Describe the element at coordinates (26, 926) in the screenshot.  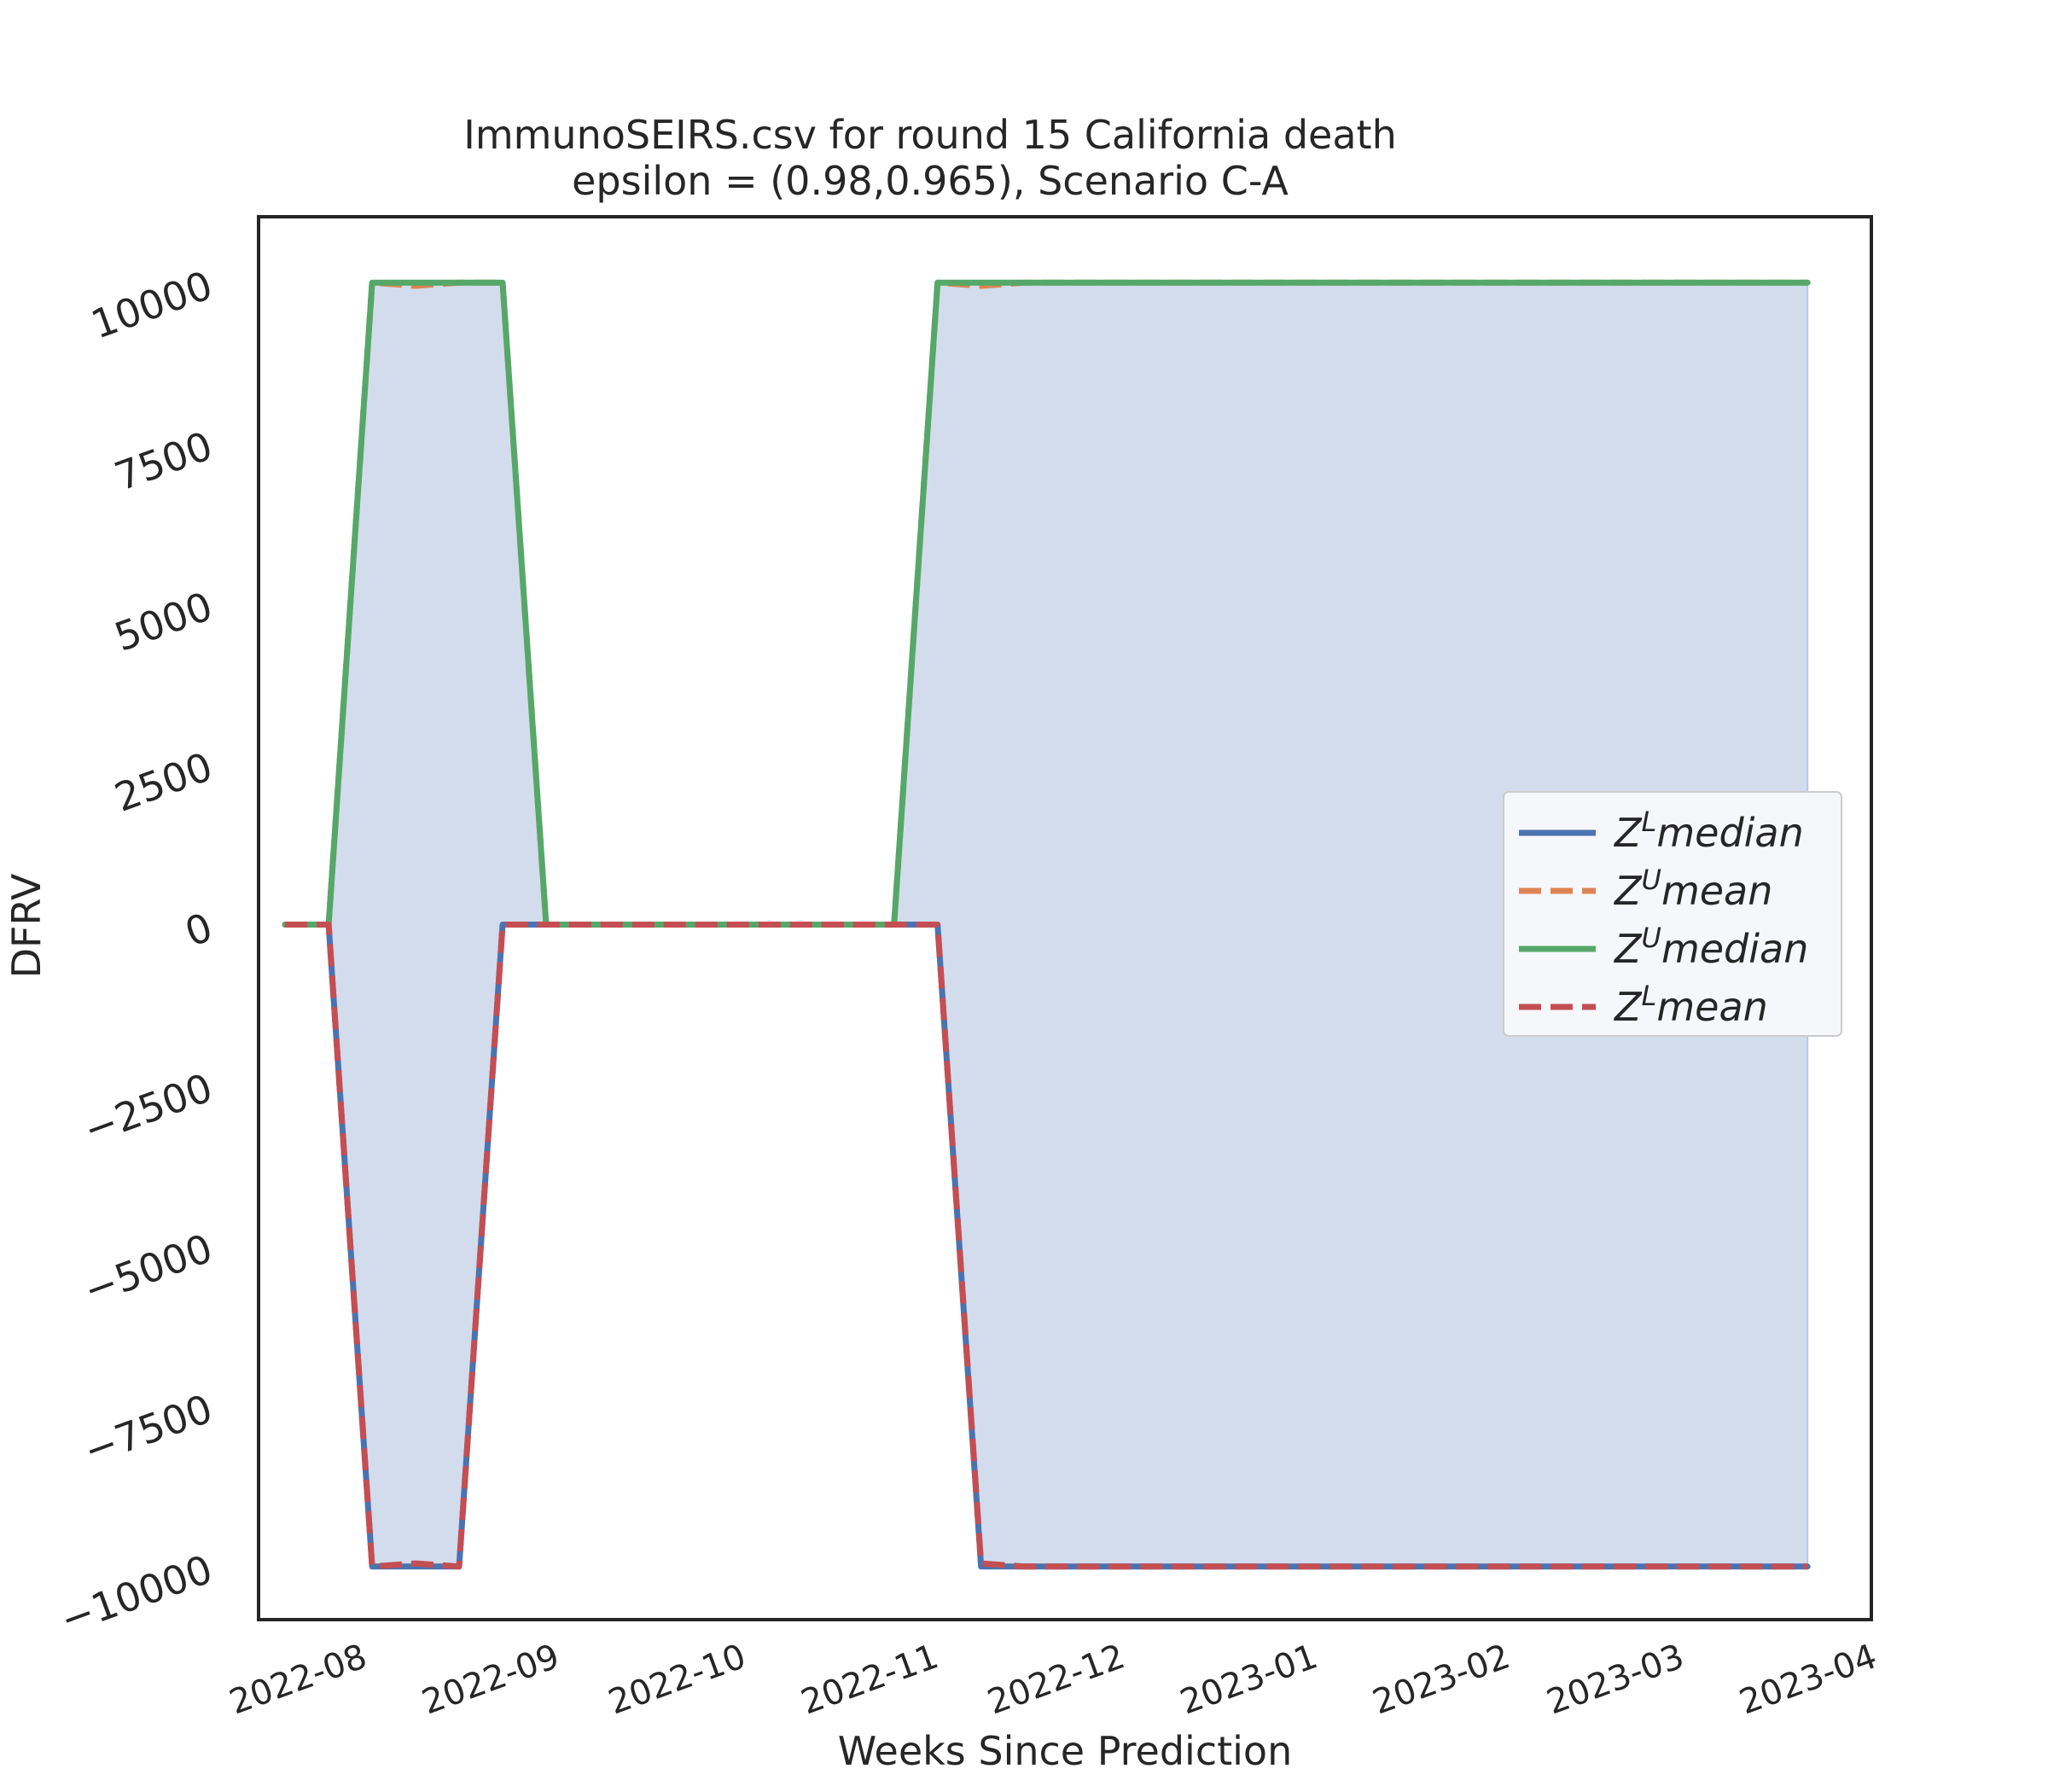
I see `y-axis-label: DFRV` at that location.